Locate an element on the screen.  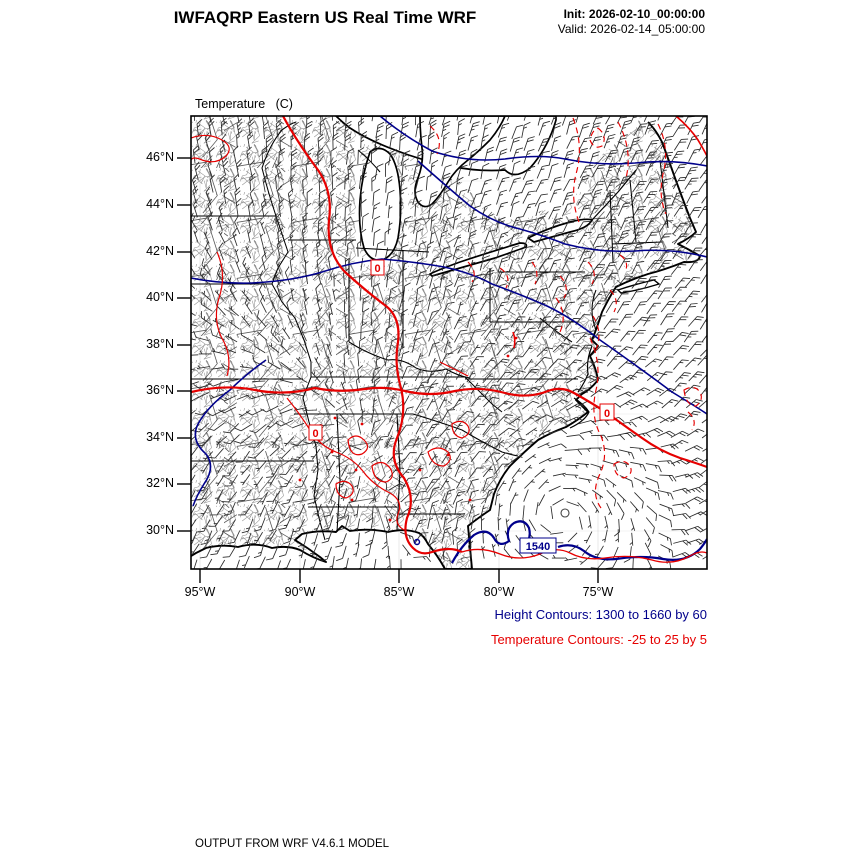
temp-contour-label-0-southeast: 0 is located at coordinates (607, 412).